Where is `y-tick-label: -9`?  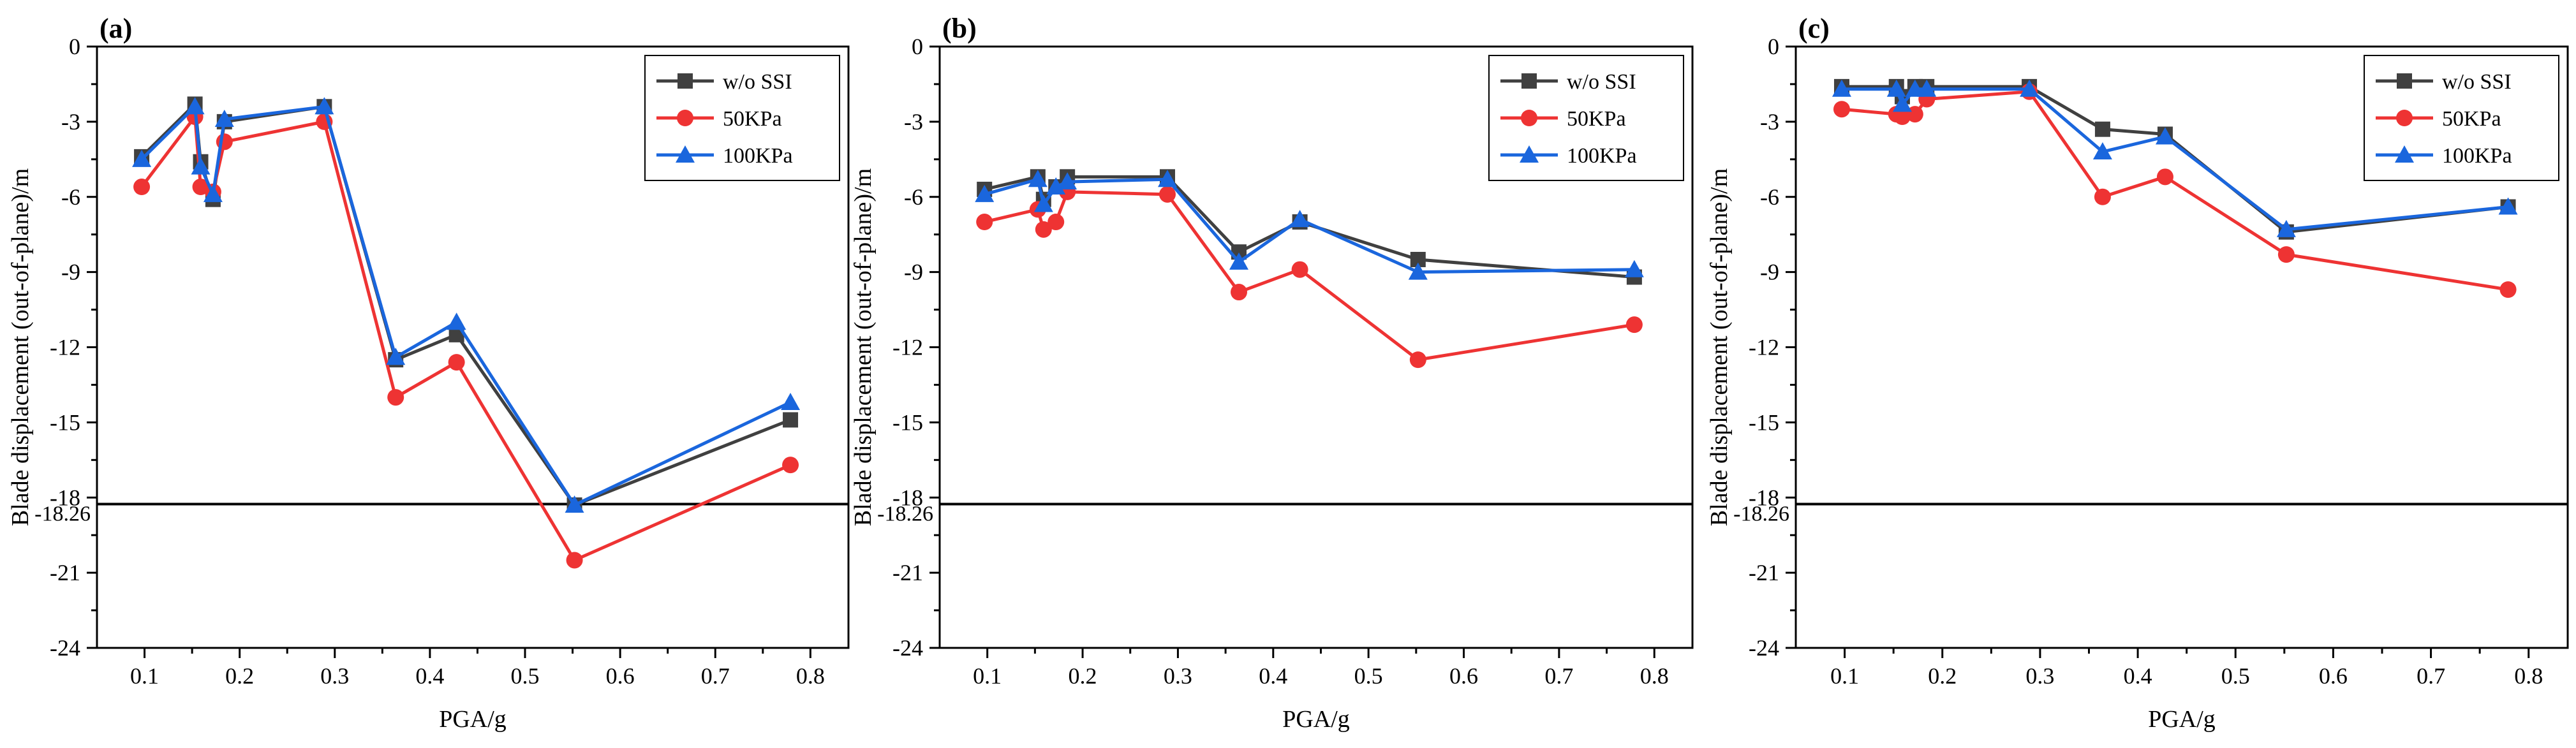 y-tick-label: -9 is located at coordinates (70, 272).